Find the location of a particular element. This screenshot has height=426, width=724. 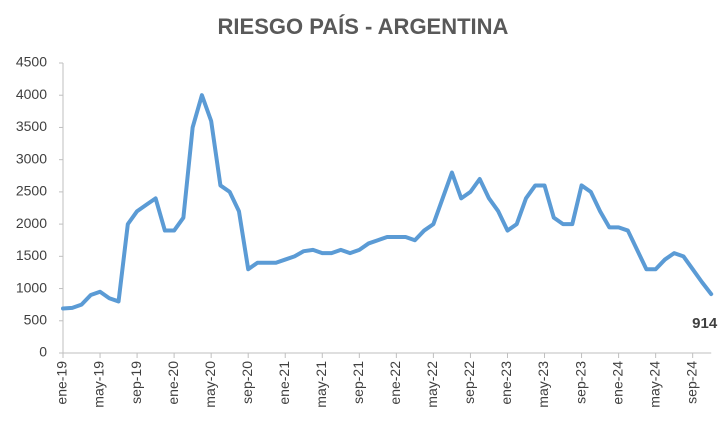

y-tick-label: 1500 is located at coordinates (31, 255).